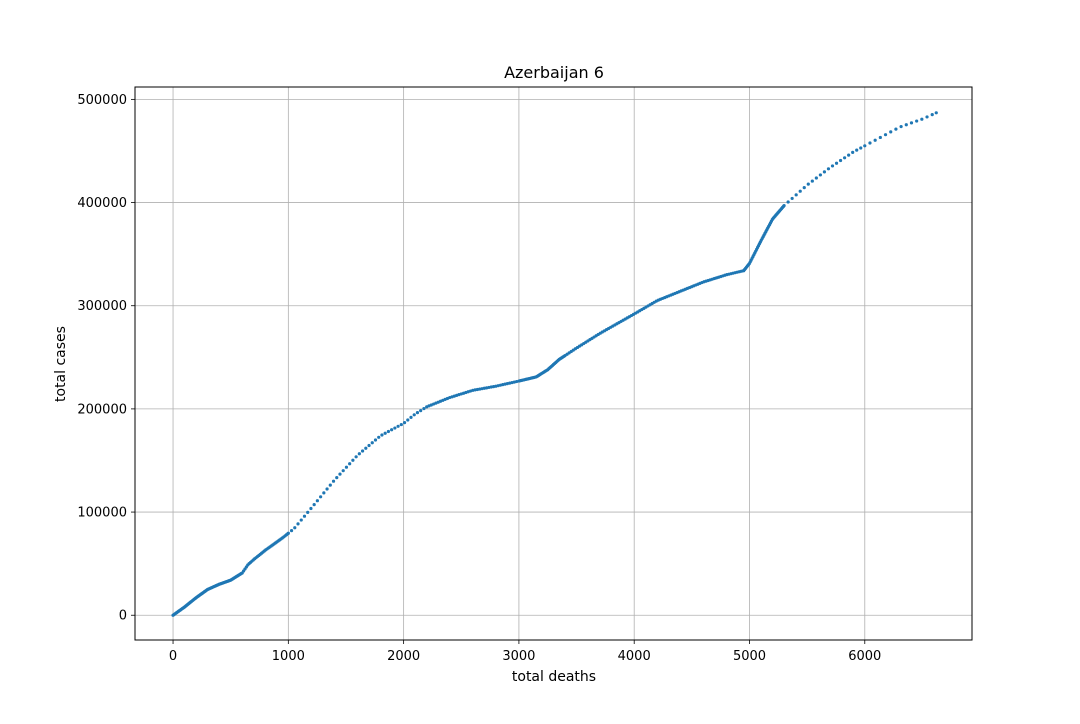 The width and height of the screenshot is (1080, 724). Describe the element at coordinates (102, 100) in the screenshot. I see `y-tick-label: 500000` at that location.